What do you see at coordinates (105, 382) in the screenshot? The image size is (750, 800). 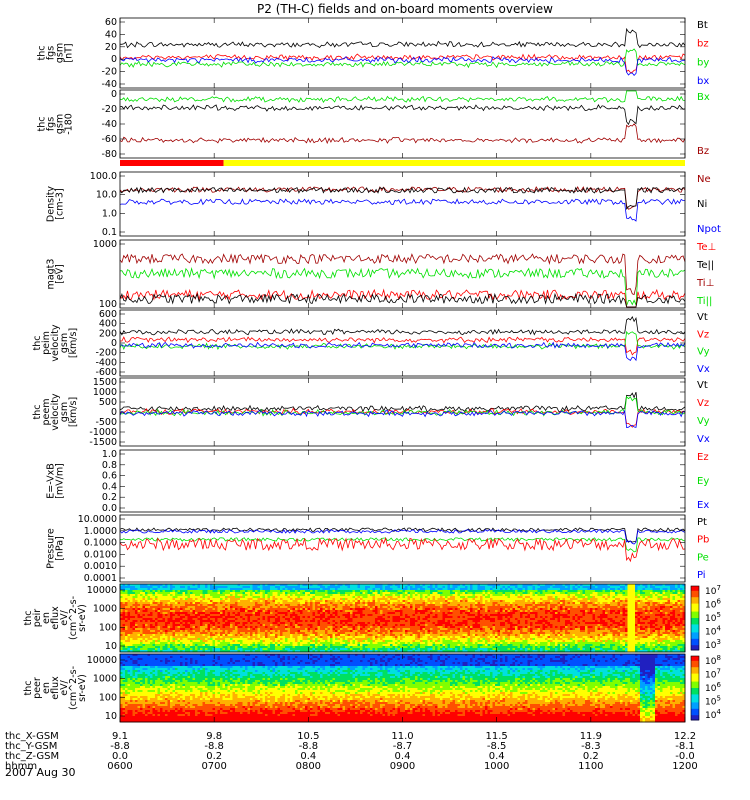 I see `y-tick-label: 1500` at bounding box center [105, 382].